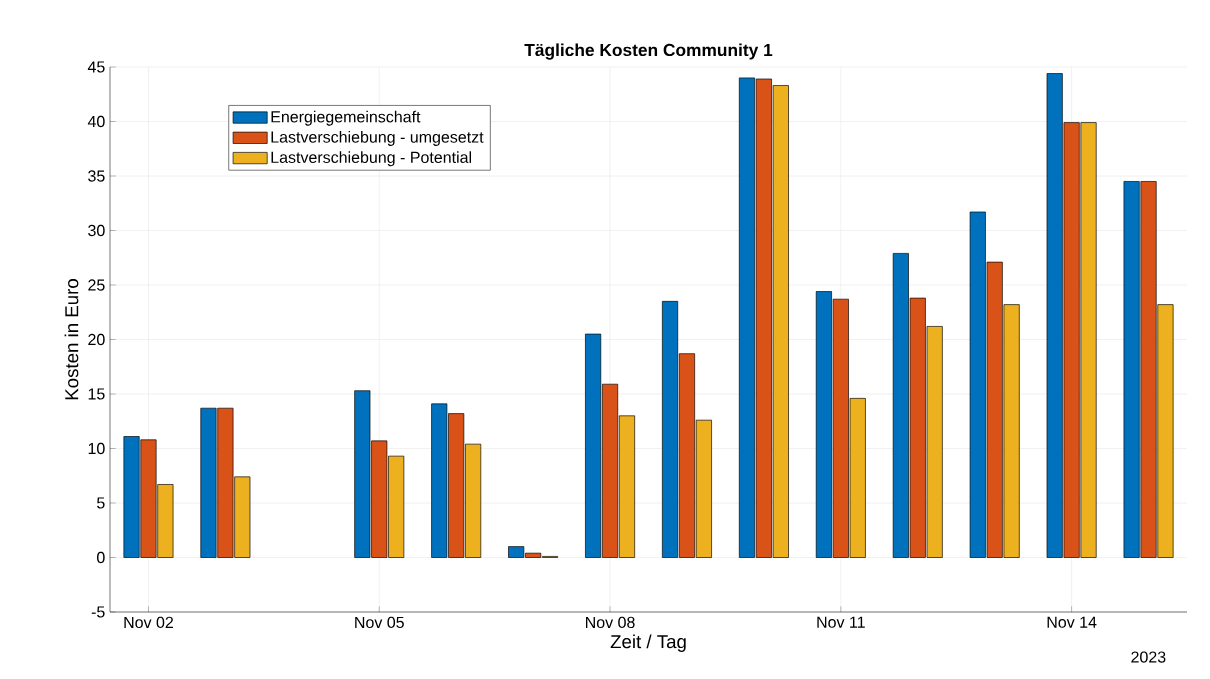  I want to click on text: 2023, so click(1148, 657).